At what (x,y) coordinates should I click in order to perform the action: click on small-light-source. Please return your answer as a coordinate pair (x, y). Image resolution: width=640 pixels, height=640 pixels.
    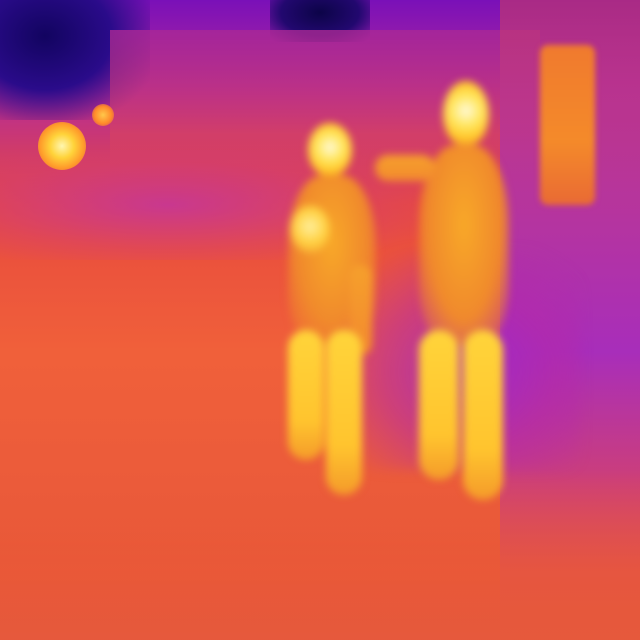
    Looking at the image, I should click on (103, 115).